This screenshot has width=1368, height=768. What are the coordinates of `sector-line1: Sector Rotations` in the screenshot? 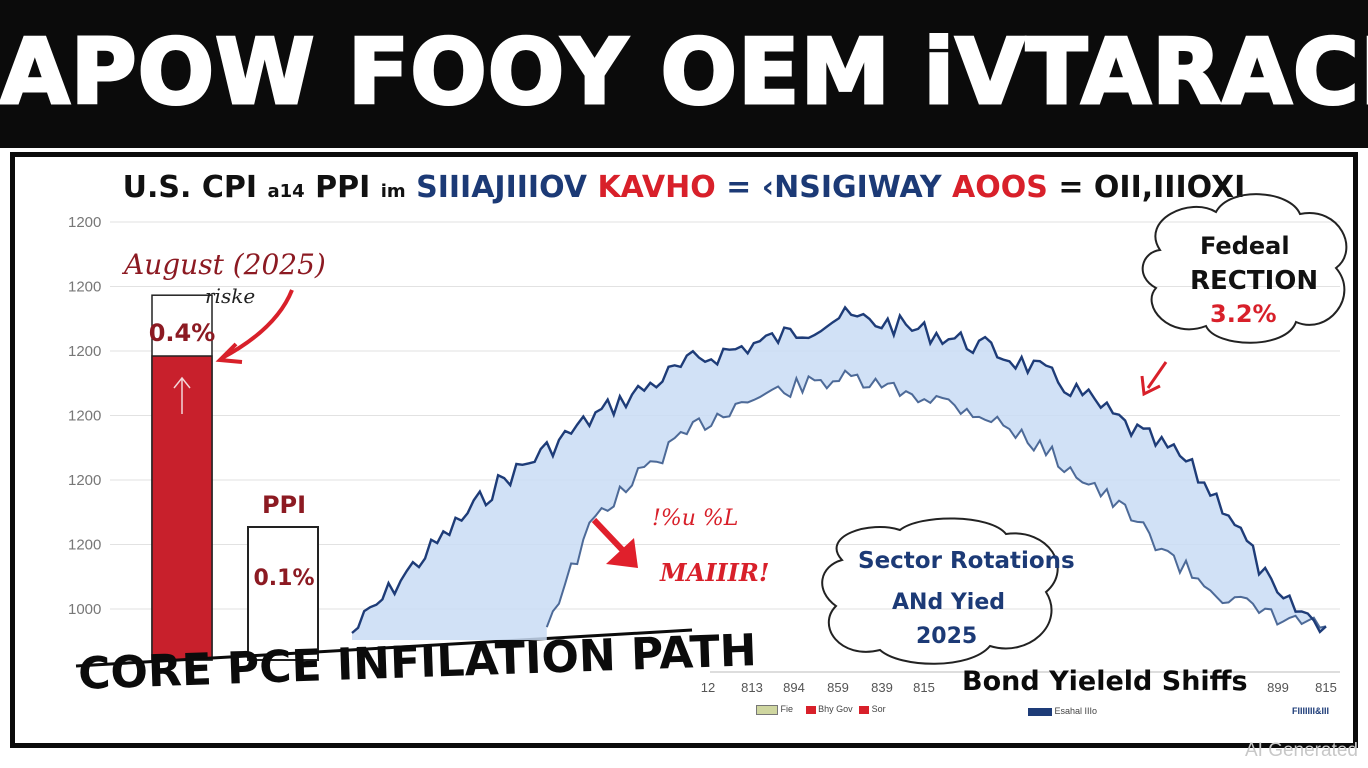 It's located at (966, 561).